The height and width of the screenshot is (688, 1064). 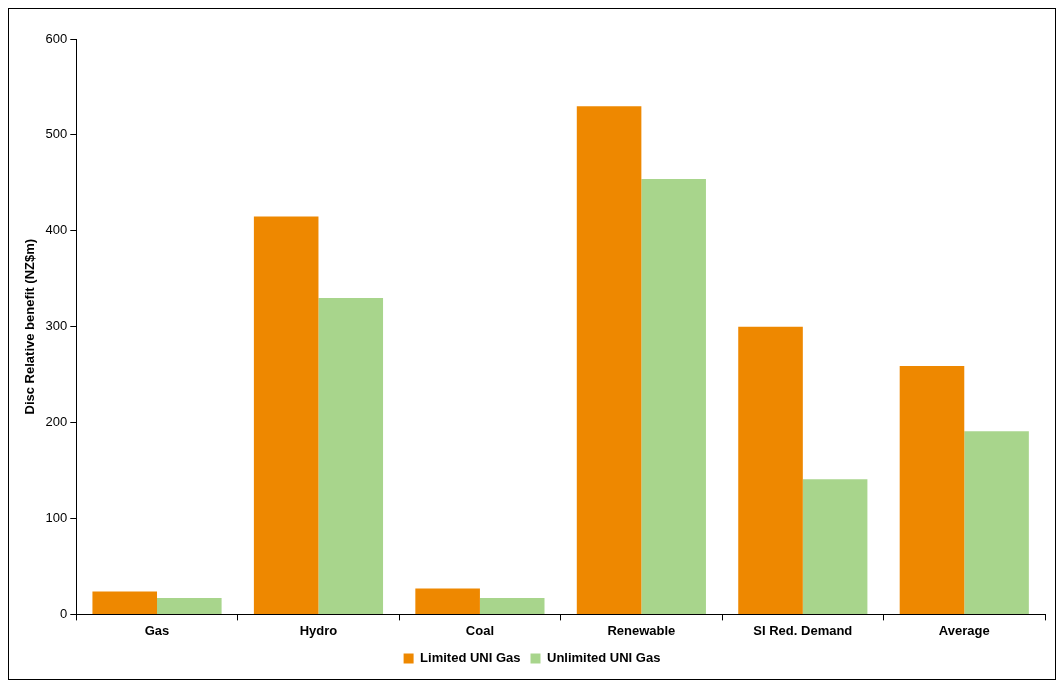 I want to click on x-tick-label: Gas, so click(x=157, y=630).